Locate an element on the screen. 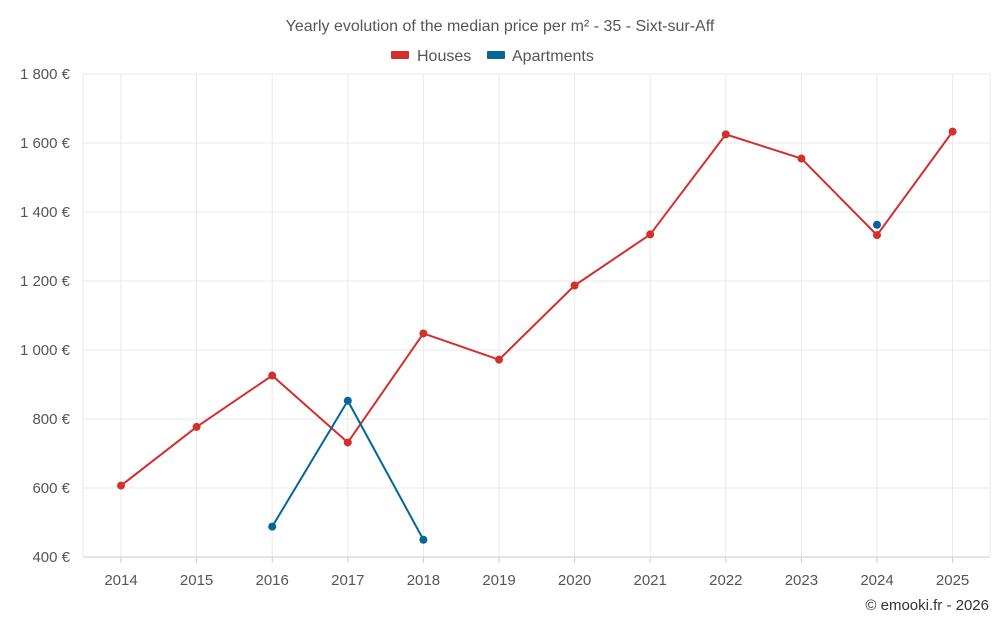 The image size is (1000, 625). point-apartments-2024 is located at coordinates (877, 224).